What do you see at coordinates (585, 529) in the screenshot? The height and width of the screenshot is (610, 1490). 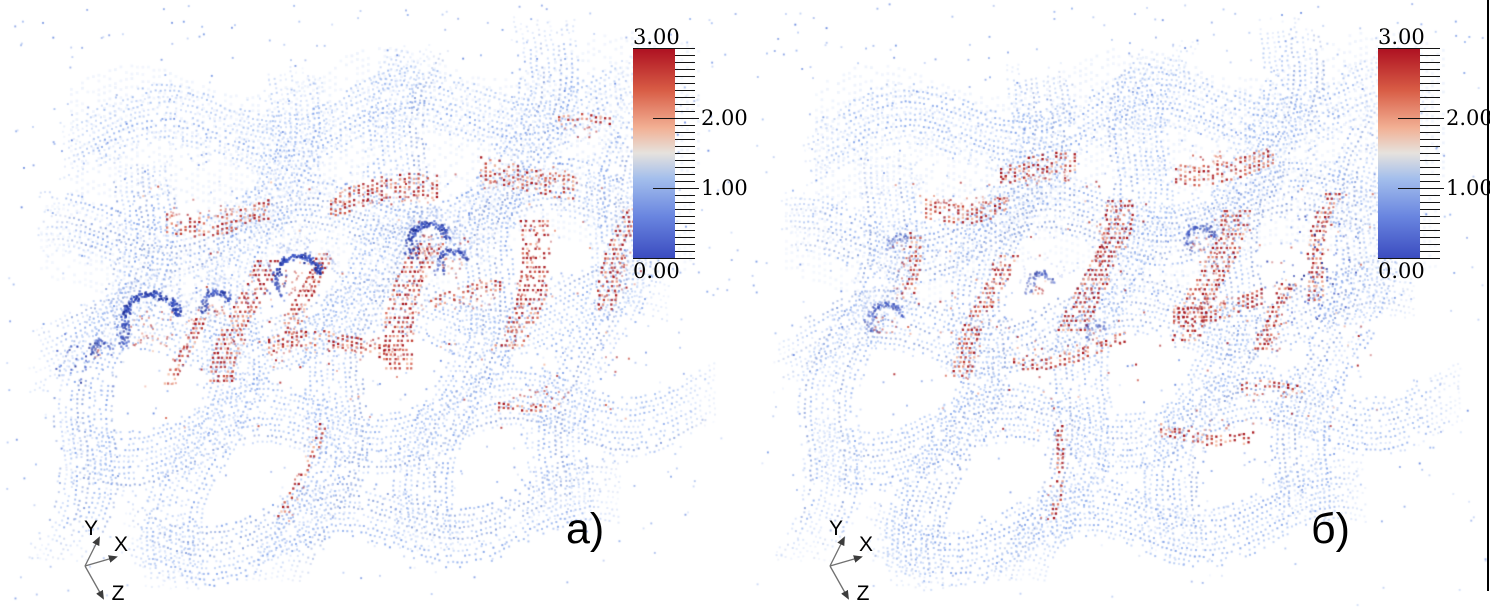 I see `panel-label-a: а)` at bounding box center [585, 529].